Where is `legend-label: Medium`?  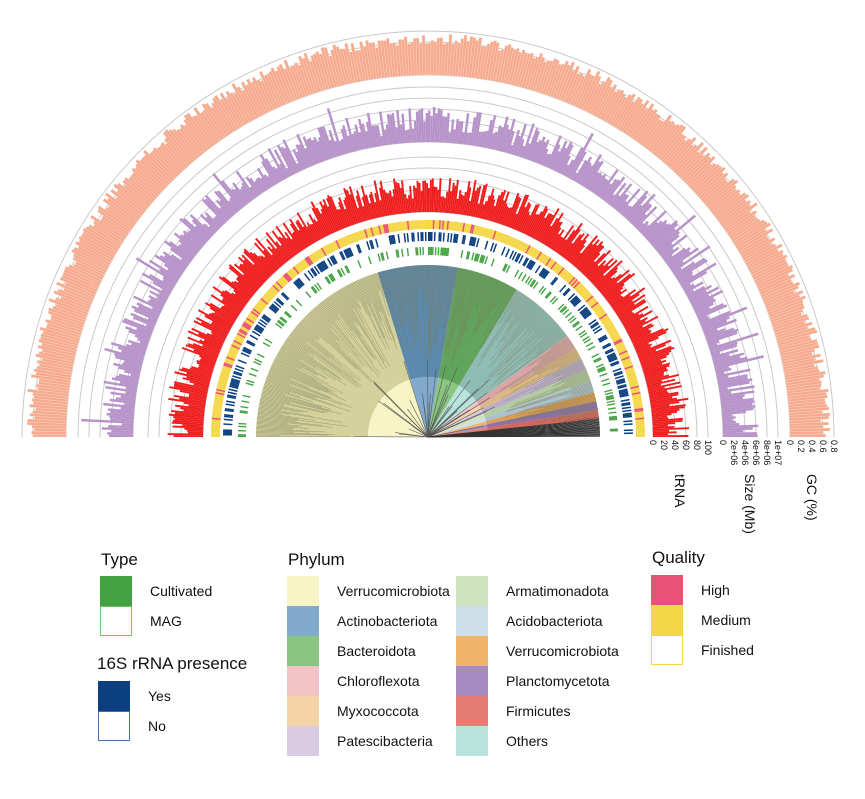 legend-label: Medium is located at coordinates (726, 620).